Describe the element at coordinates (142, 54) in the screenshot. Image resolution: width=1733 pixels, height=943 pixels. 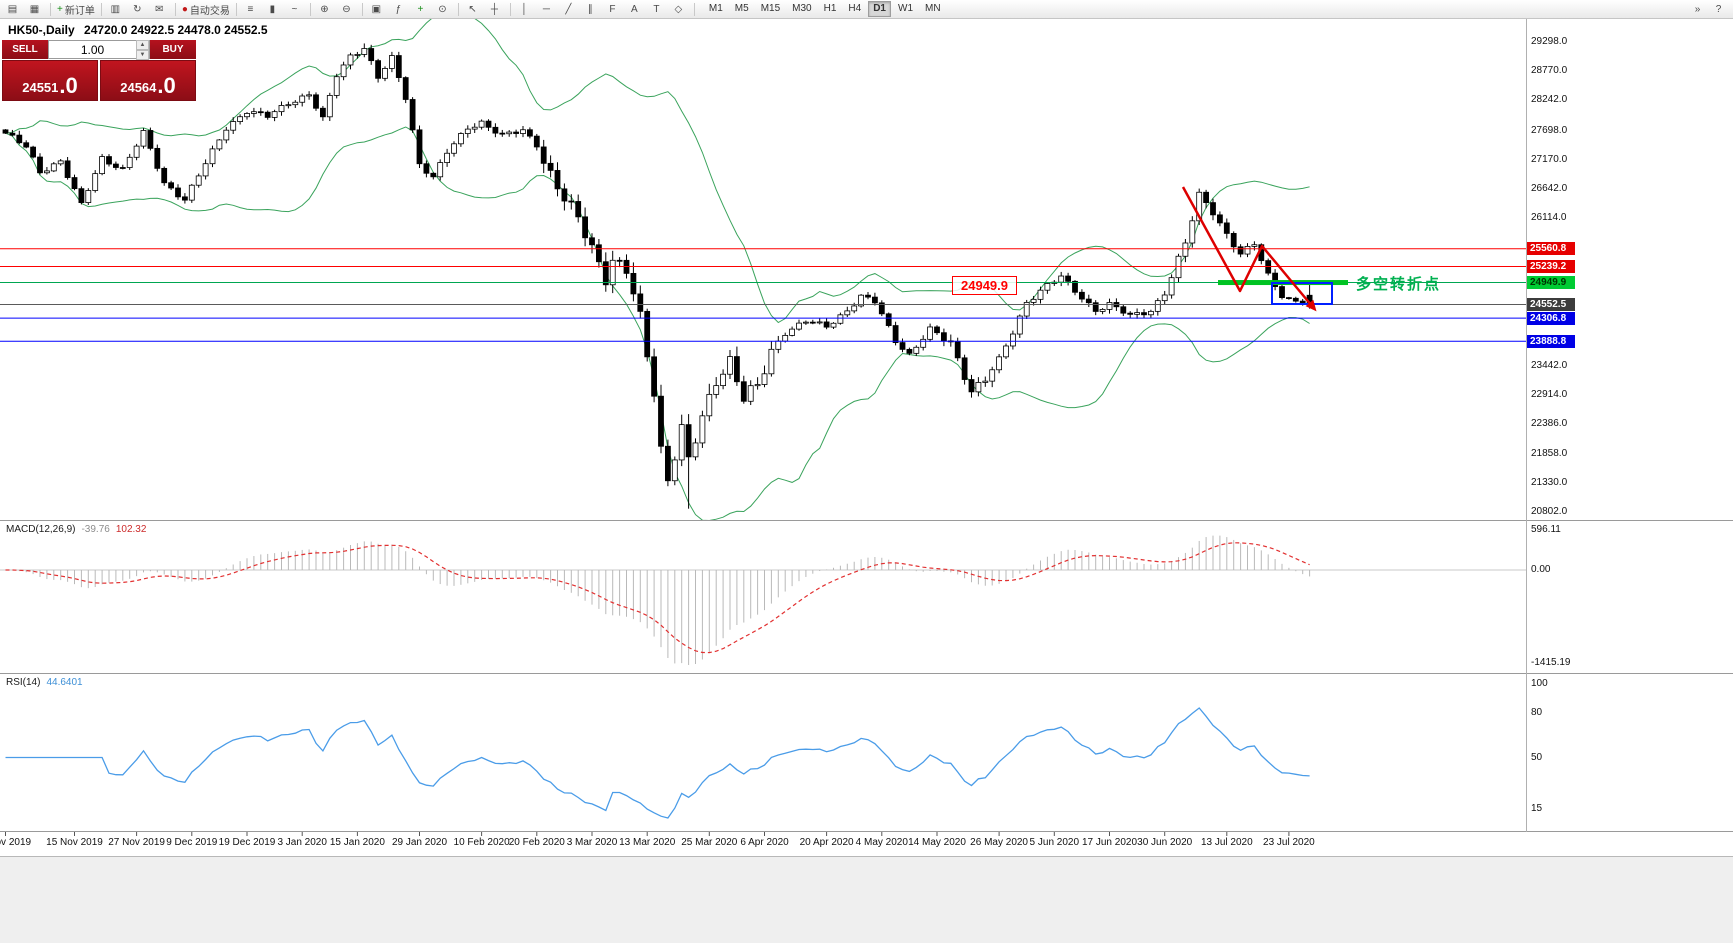
I see `volume-down-icon: ▼` at that location.